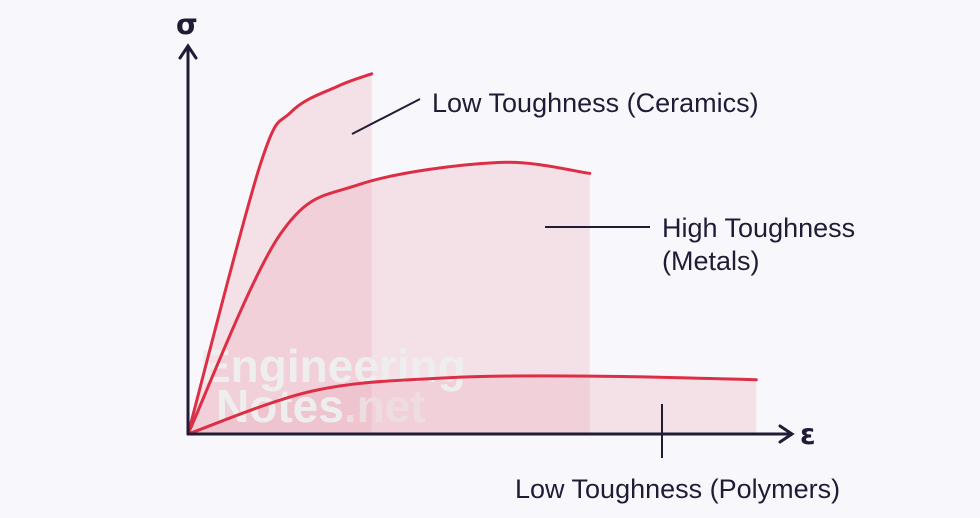 The image size is (980, 518). What do you see at coordinates (187, 24) in the screenshot?
I see `y-axis-label: σ` at bounding box center [187, 24].